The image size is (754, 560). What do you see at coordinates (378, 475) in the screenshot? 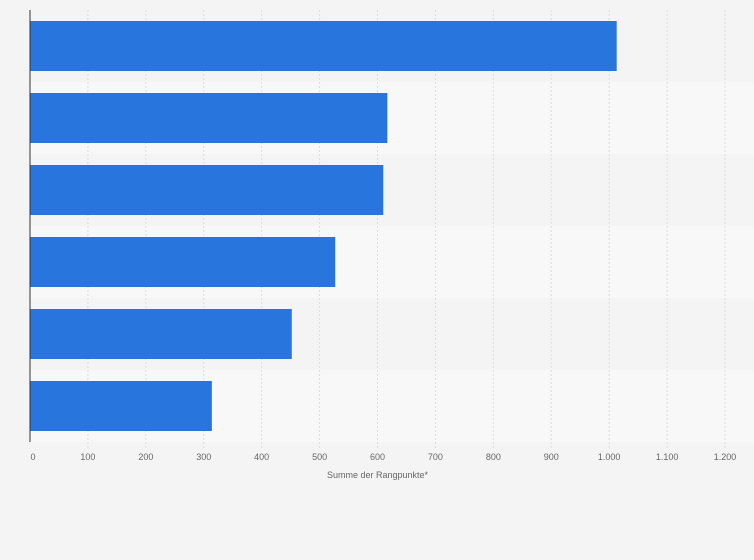
I see `x-axis-title: Summe der Rangpunkte*` at bounding box center [378, 475].